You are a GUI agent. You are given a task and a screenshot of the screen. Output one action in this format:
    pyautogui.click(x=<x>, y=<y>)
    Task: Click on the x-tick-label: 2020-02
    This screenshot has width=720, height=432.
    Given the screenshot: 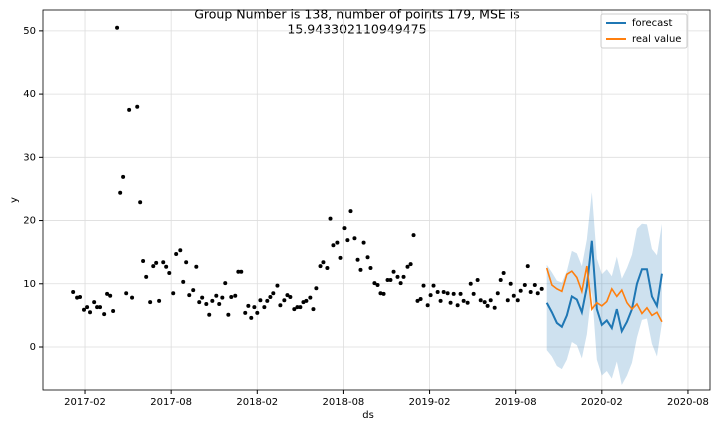 What is the action you would take?
    pyautogui.click(x=602, y=402)
    